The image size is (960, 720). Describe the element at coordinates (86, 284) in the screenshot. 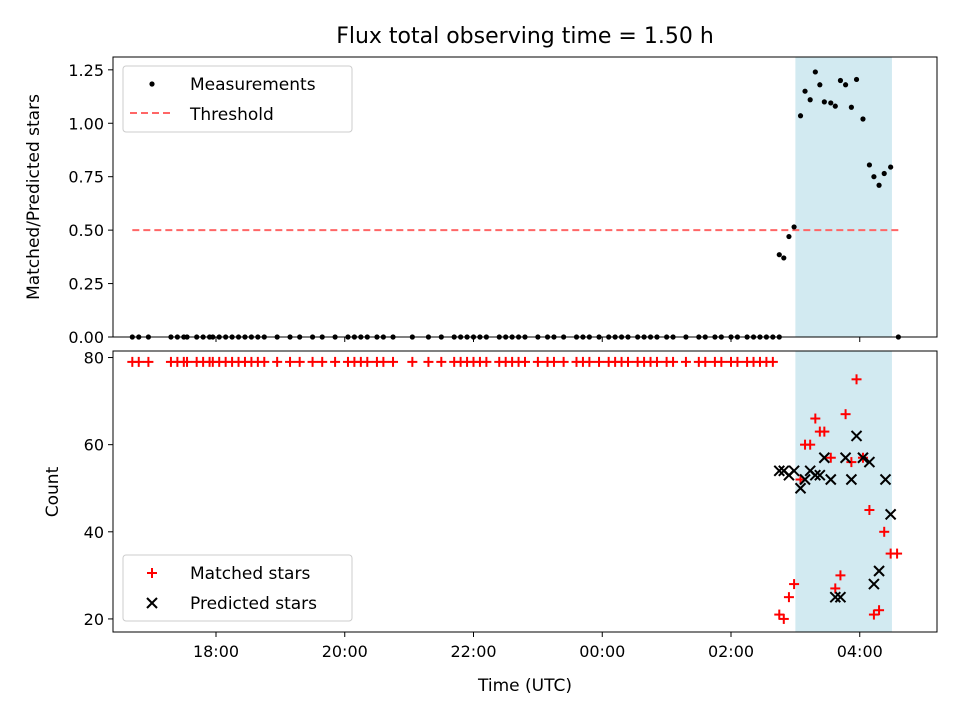

I see `top-y-tick-label: 0.25` at that location.